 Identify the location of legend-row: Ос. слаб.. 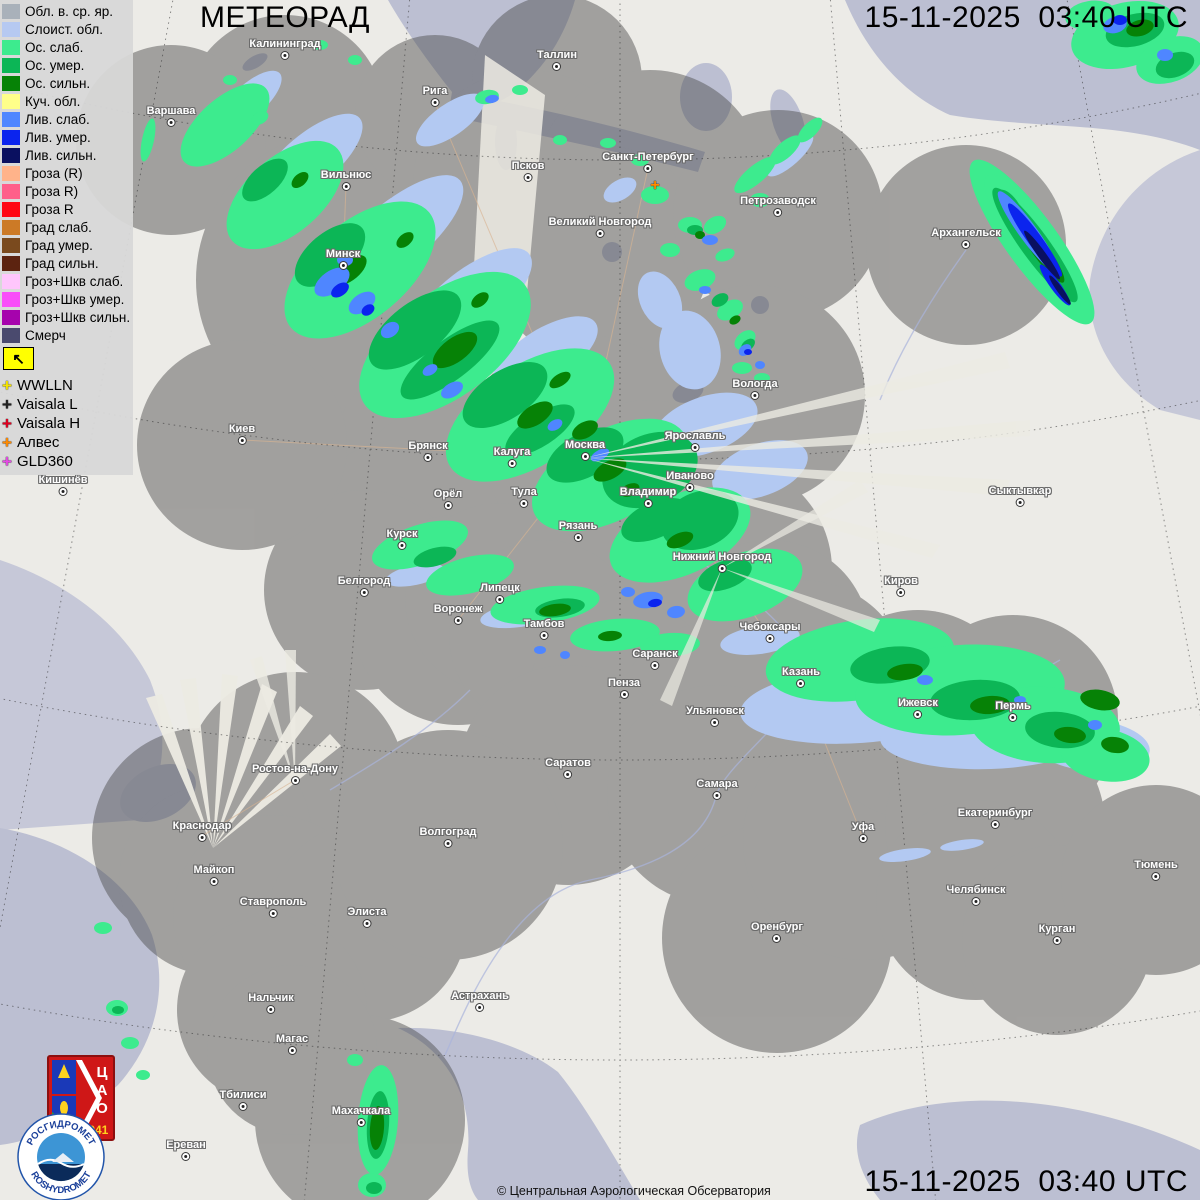
(67, 47).